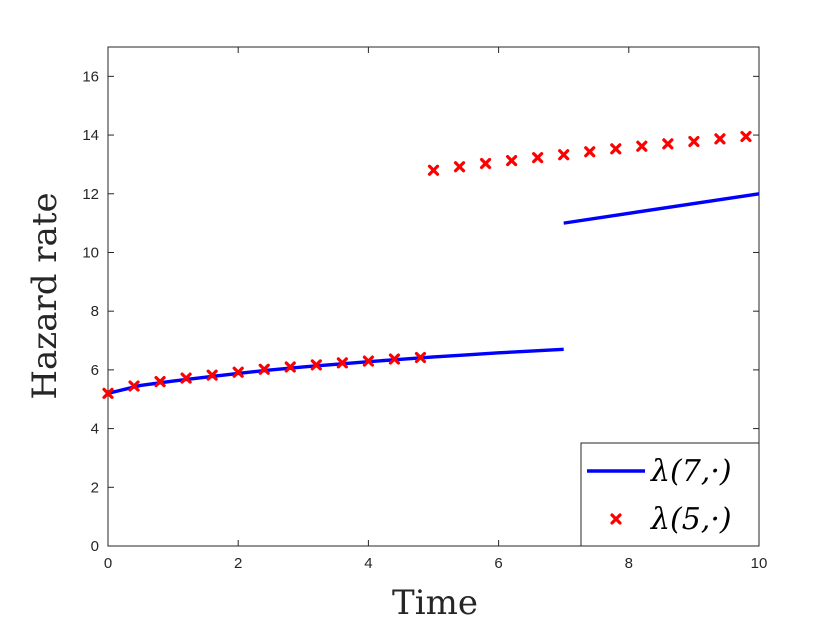  Describe the element at coordinates (238, 563) in the screenshot. I see `x-tick-label: 2` at that location.